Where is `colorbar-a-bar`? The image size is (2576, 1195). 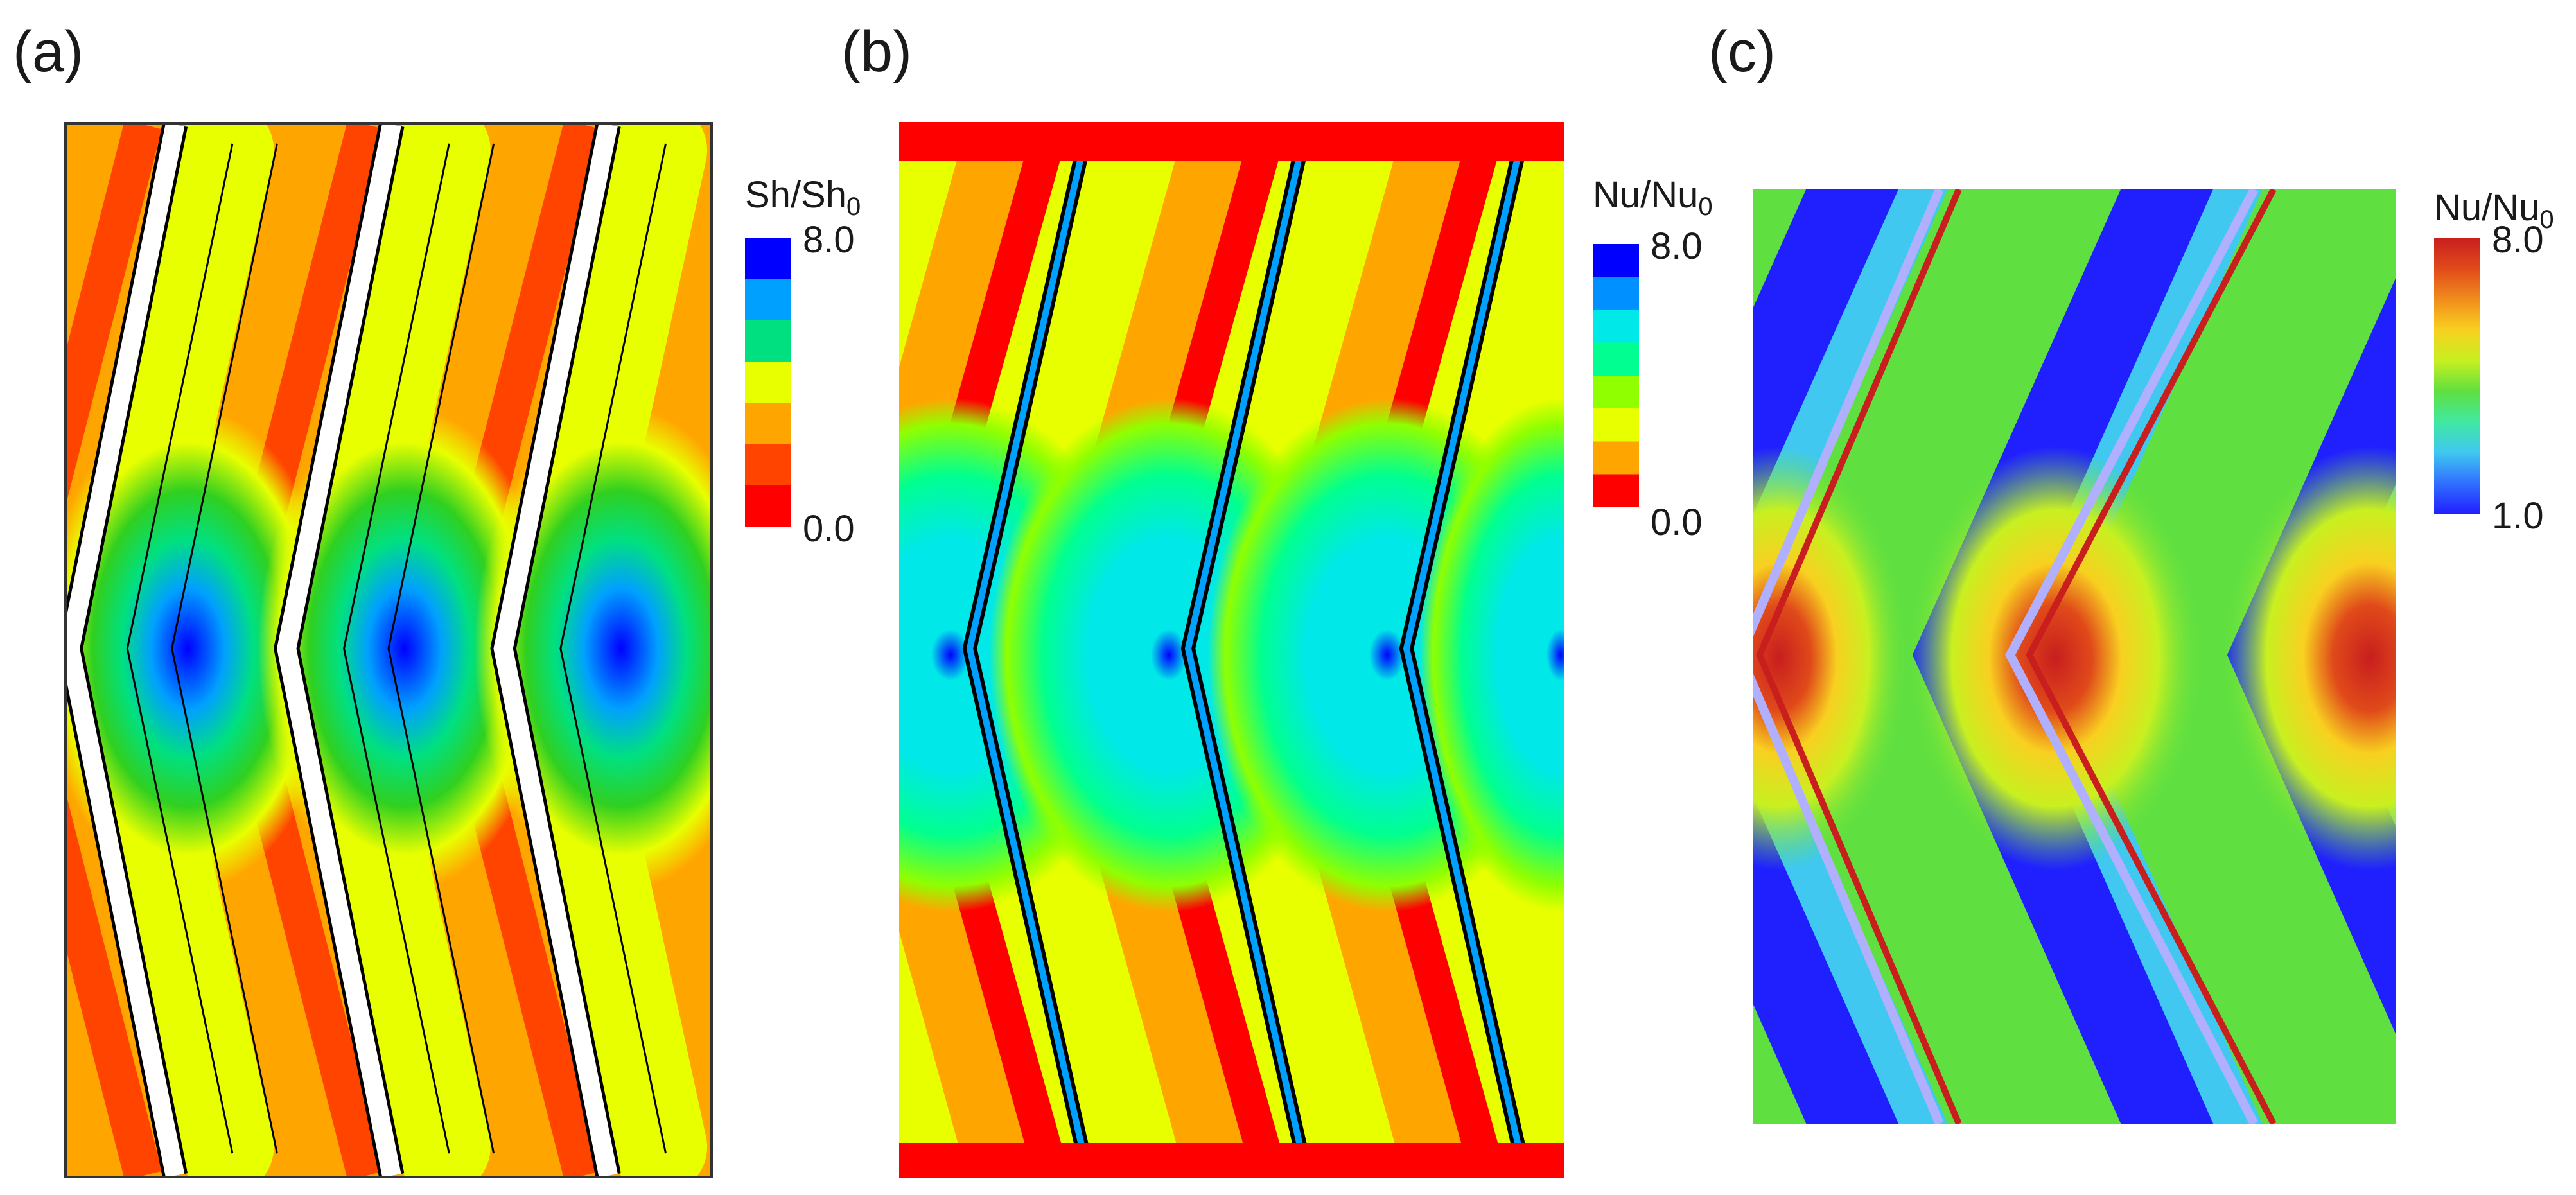
colorbar-a-bar is located at coordinates (768, 382).